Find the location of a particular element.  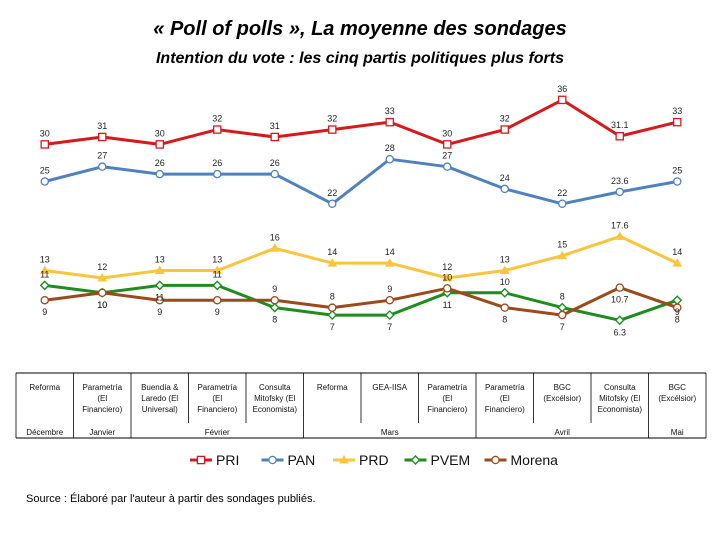

legend-label-pan: PAN is located at coordinates (302, 460).